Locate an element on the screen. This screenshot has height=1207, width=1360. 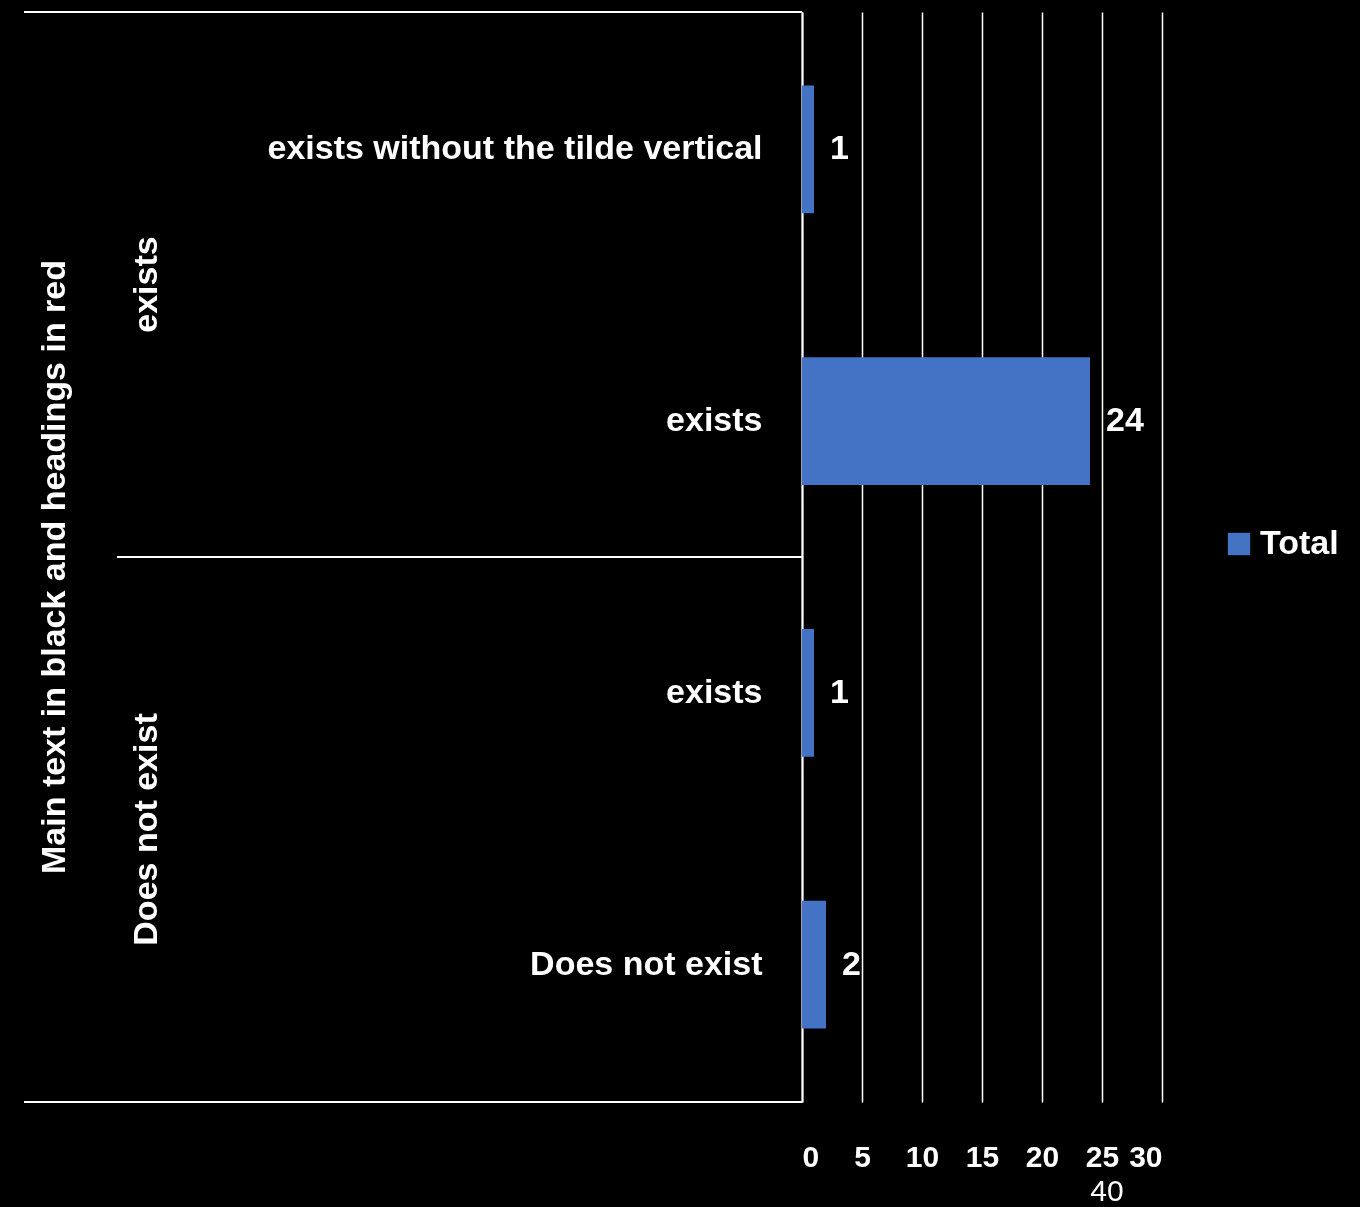
data-label: 24 is located at coordinates (1125, 419).